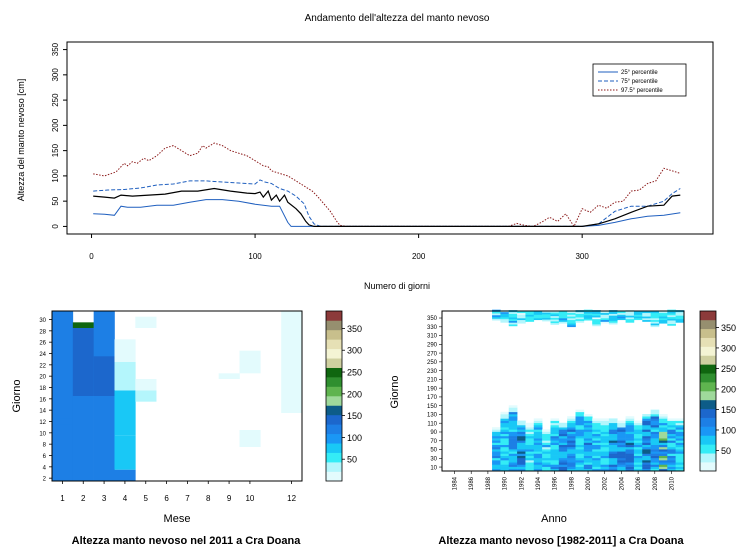  Describe the element at coordinates (639, 82) in the screenshot. I see `legend-label-75: 75° percentile` at that location.